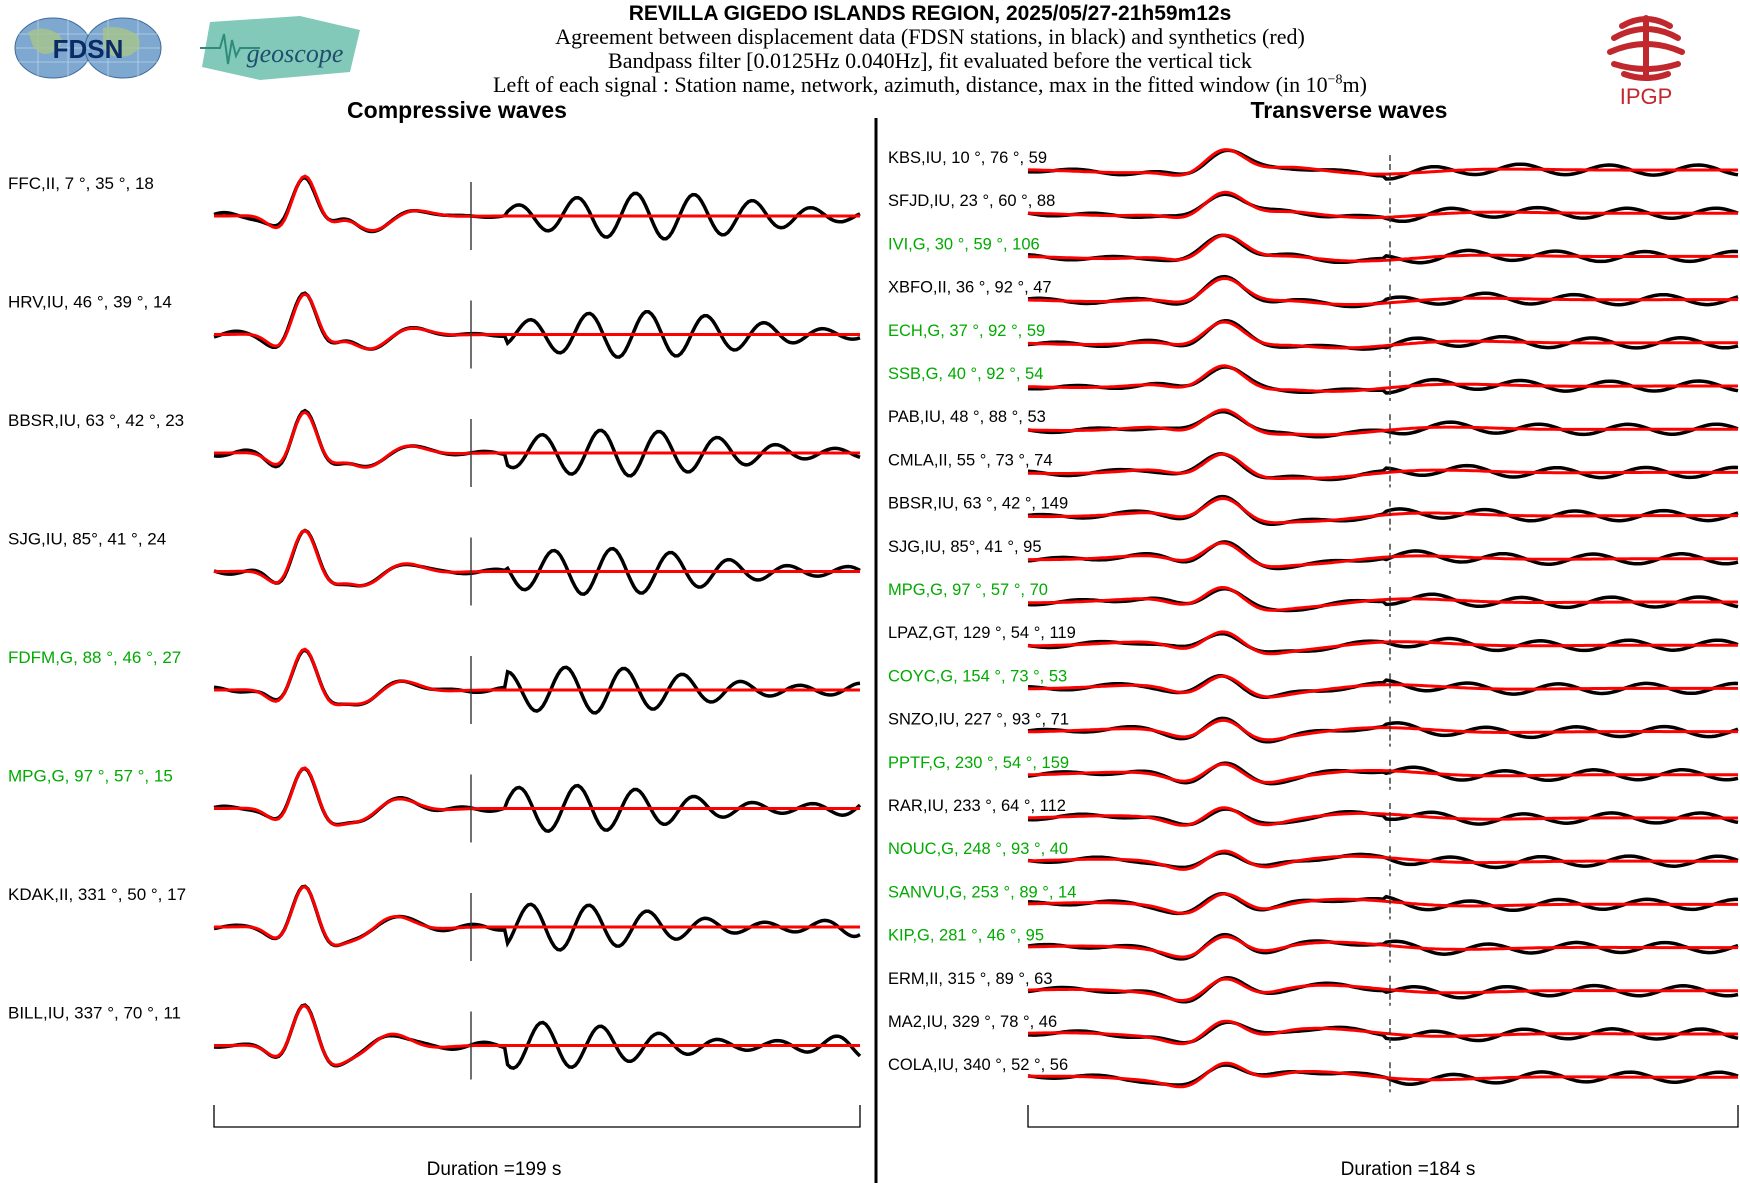 This screenshot has height=1183, width=1740. I want to click on station-label: RAR,IU, 233 °, 64 °, 112, so click(977, 806).